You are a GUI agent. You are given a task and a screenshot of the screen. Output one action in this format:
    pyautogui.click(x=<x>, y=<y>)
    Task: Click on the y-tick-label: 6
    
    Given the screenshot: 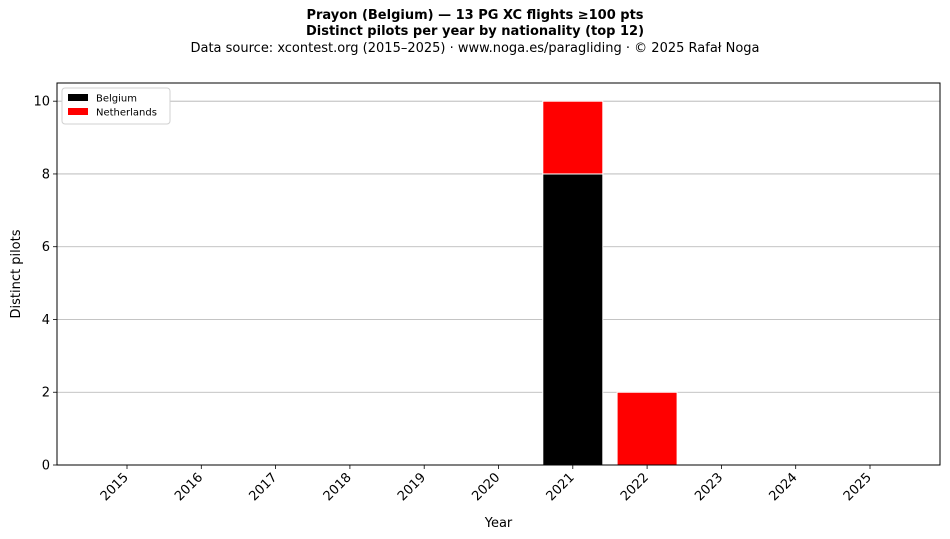 What is the action you would take?
    pyautogui.click(x=46, y=247)
    